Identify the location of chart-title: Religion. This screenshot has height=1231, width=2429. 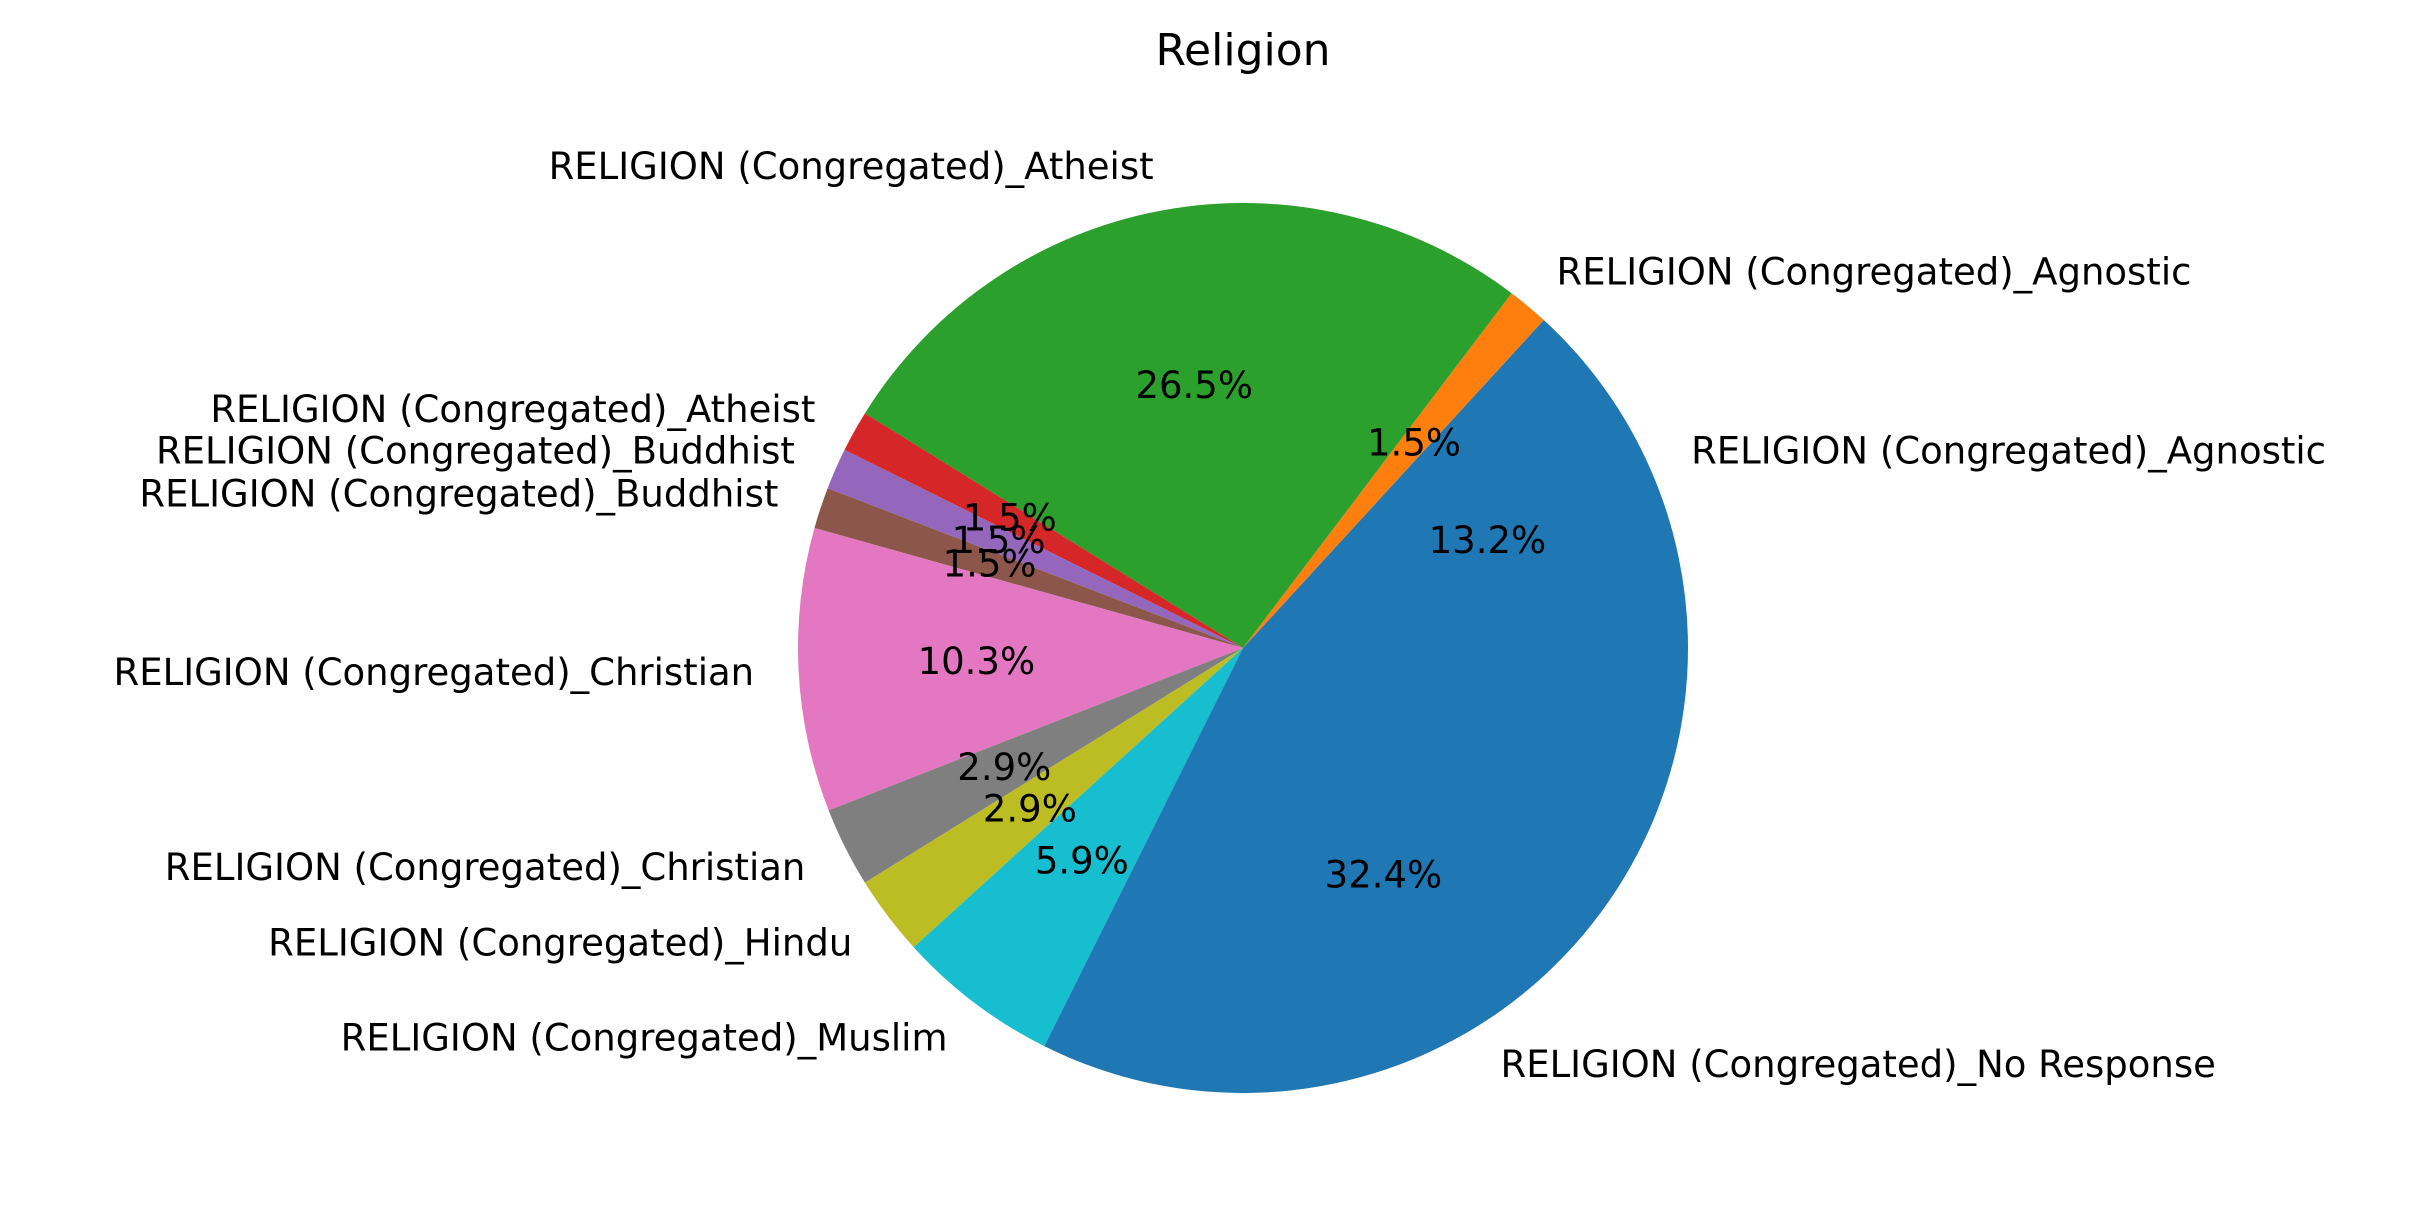
(1242, 50).